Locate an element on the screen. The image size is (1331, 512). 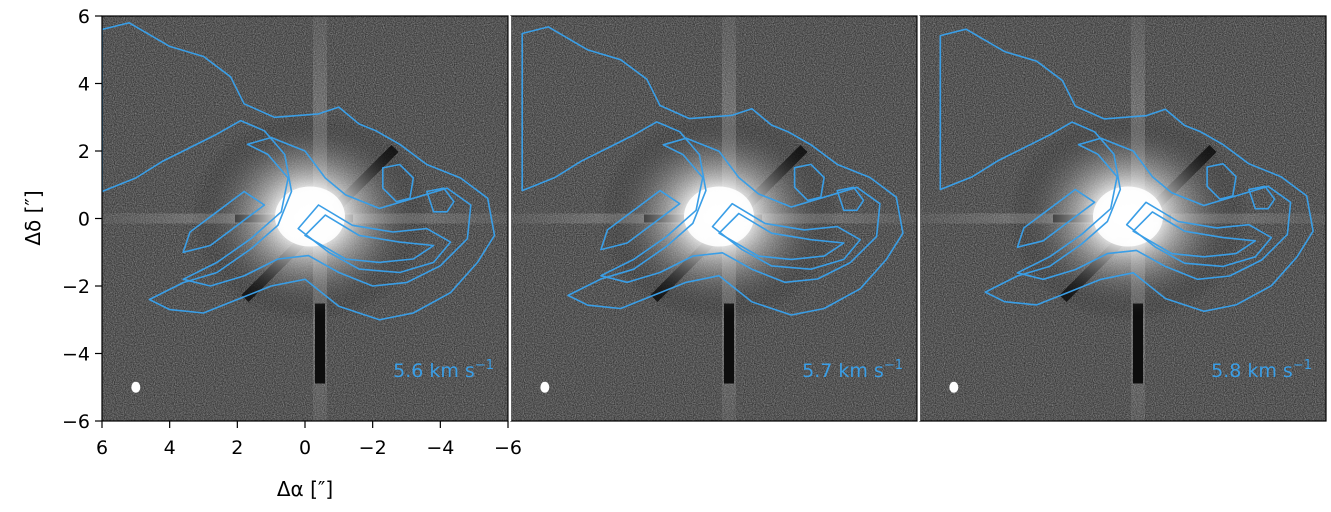
x-tick-label: 6 is located at coordinates (102, 448).